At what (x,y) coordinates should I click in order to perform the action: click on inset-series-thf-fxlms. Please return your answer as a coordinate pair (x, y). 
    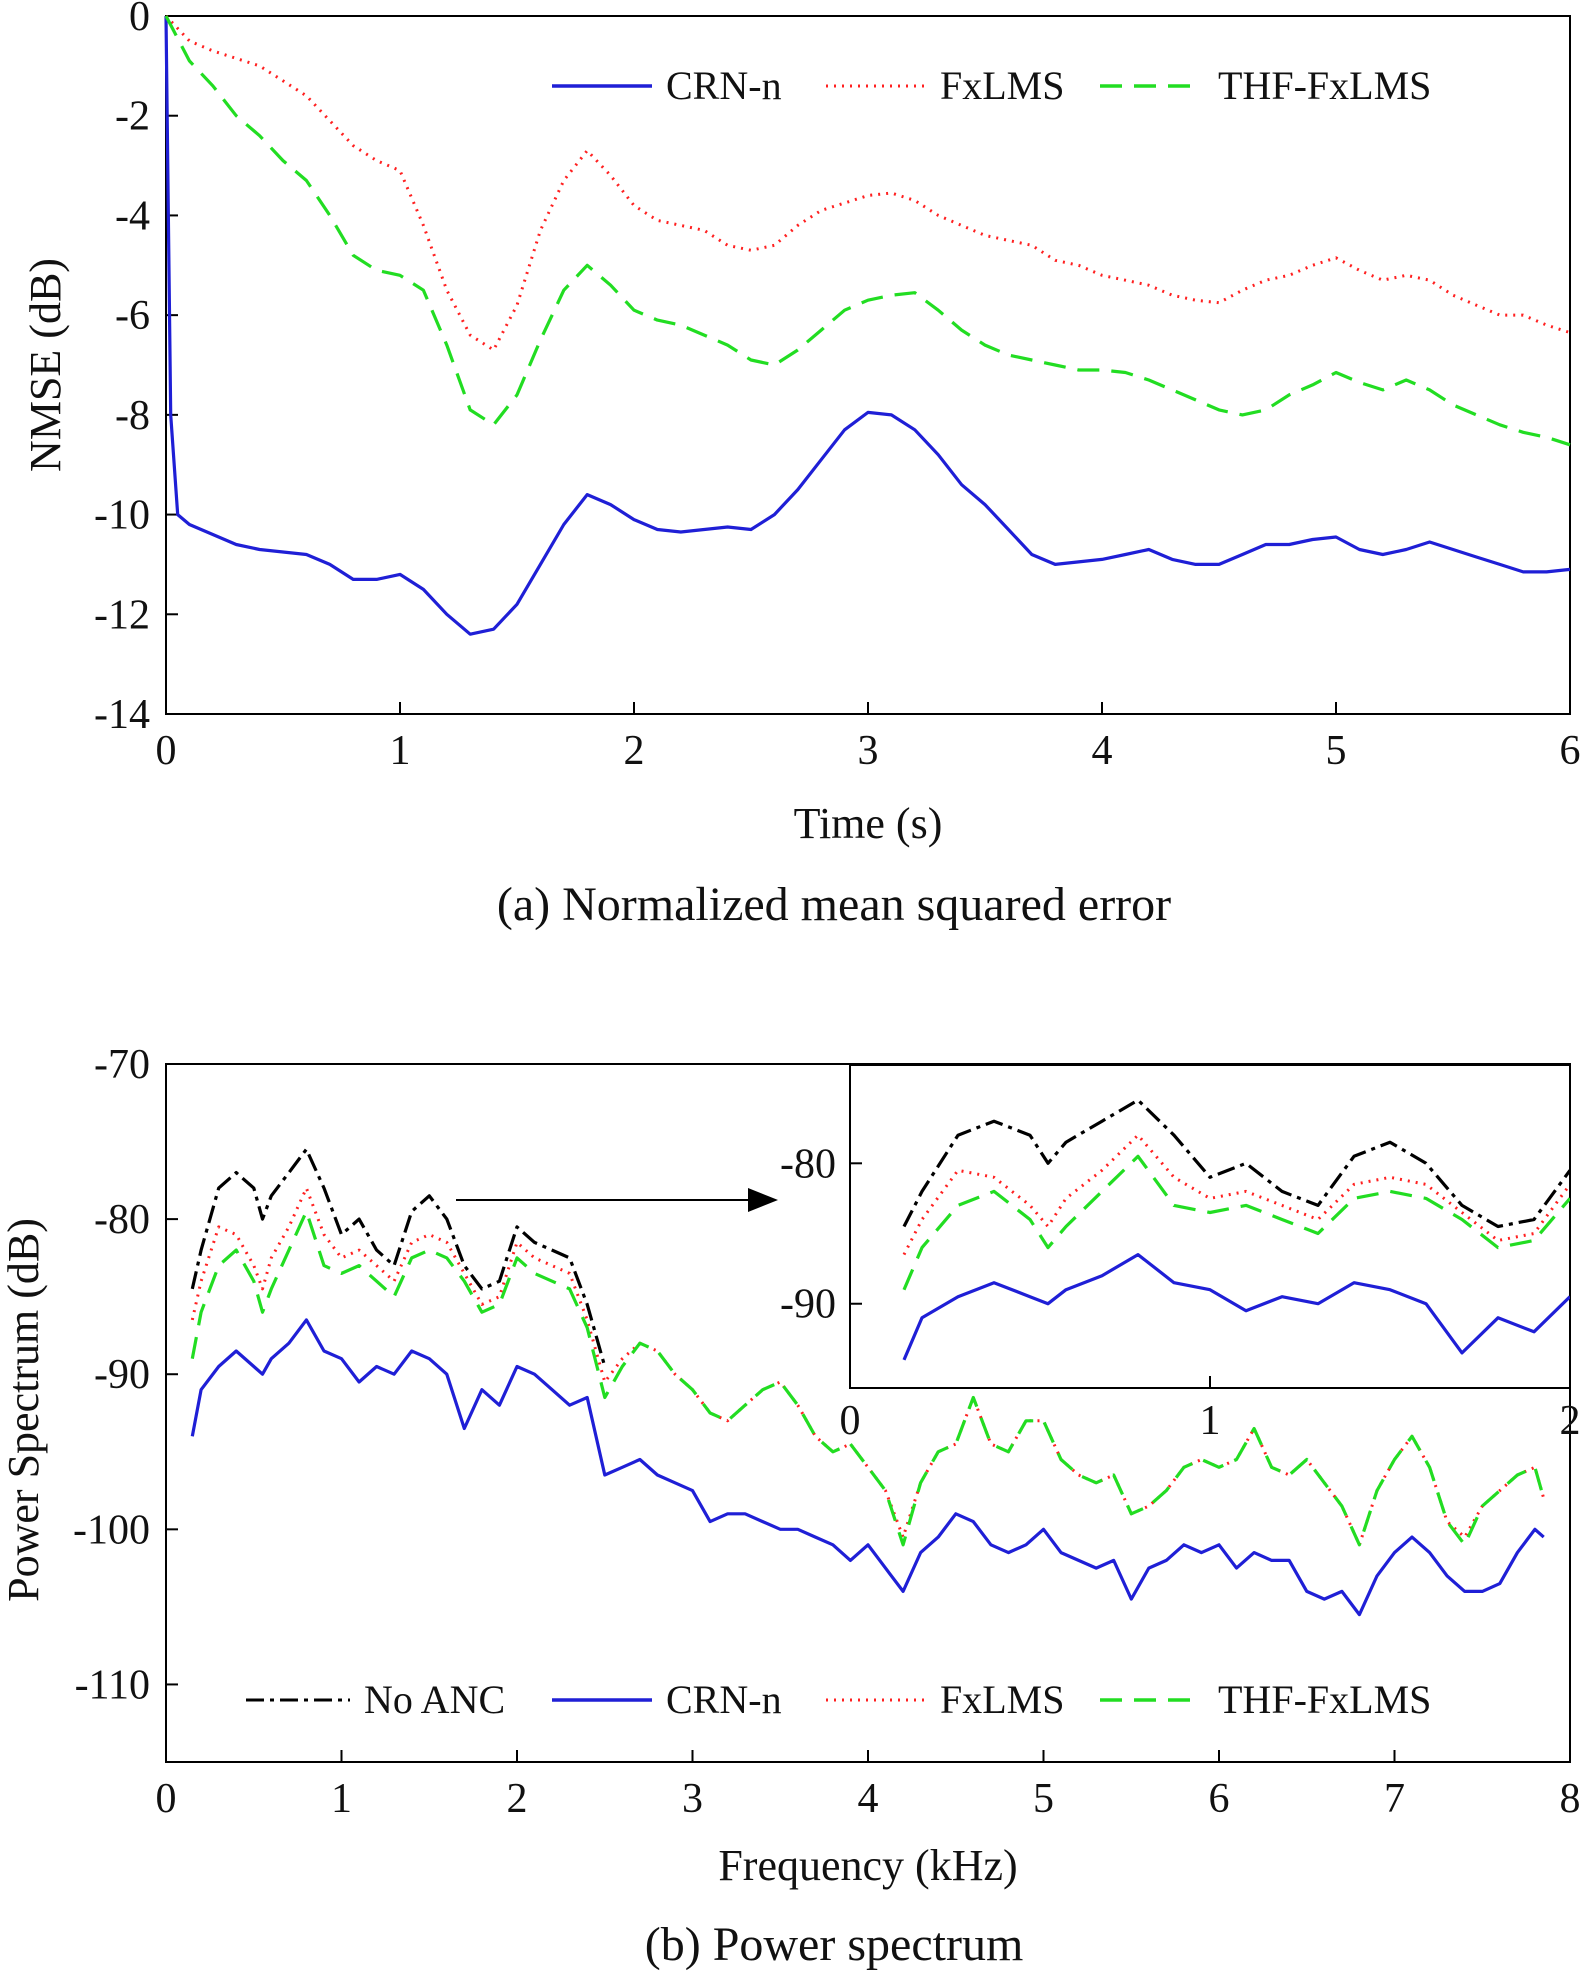
    Looking at the image, I should click on (1236, 1222).